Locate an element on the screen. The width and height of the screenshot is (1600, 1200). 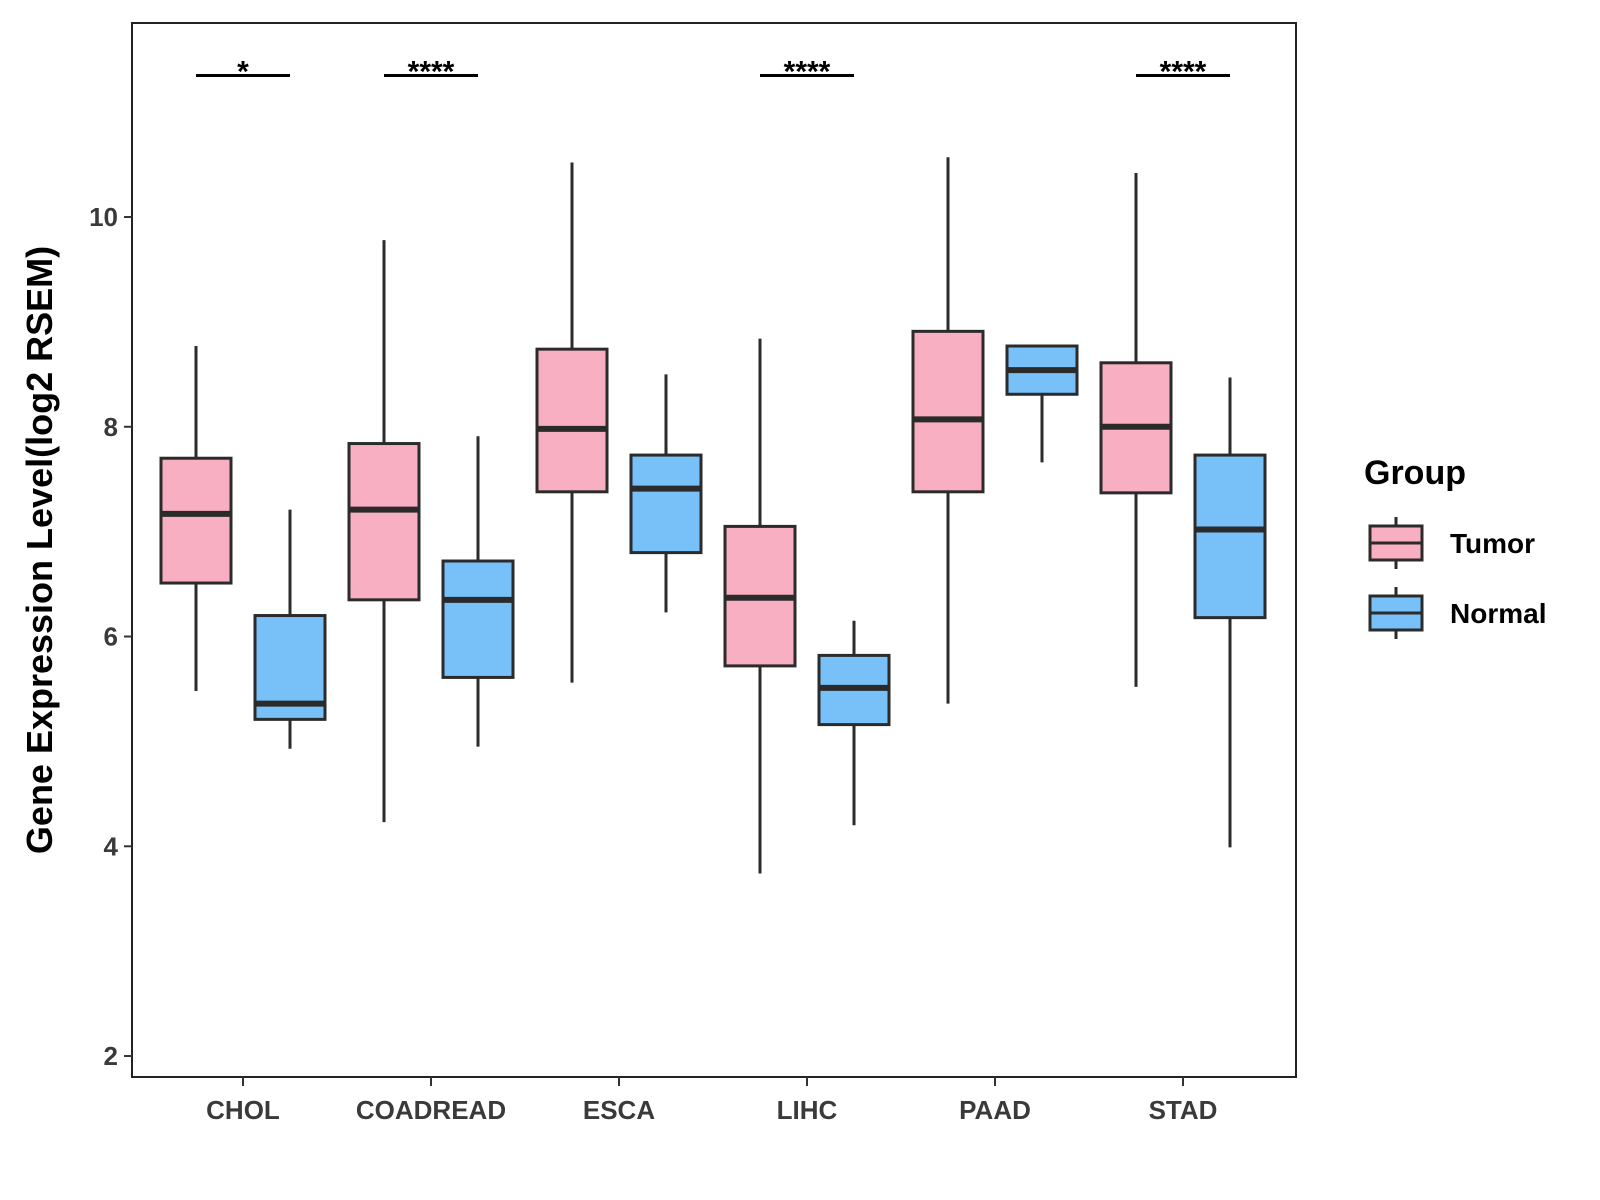
y-tick-label: 10 is located at coordinates (103, 217).